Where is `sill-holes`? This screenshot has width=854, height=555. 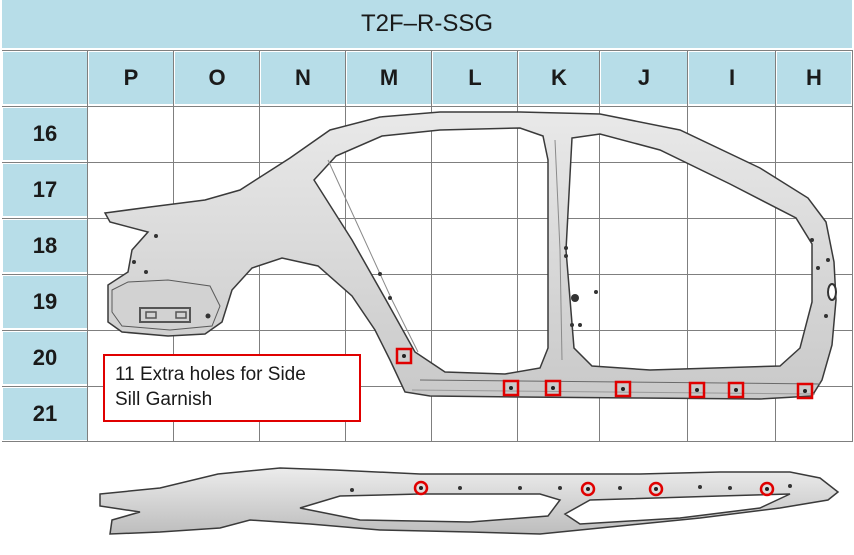
sill-holes is located at coordinates (571, 488).